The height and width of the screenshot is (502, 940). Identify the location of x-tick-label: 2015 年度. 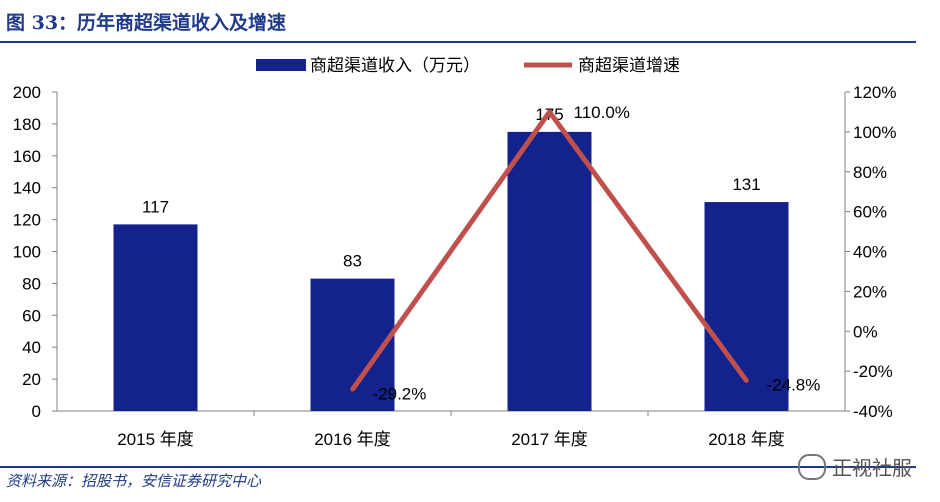
(155, 439).